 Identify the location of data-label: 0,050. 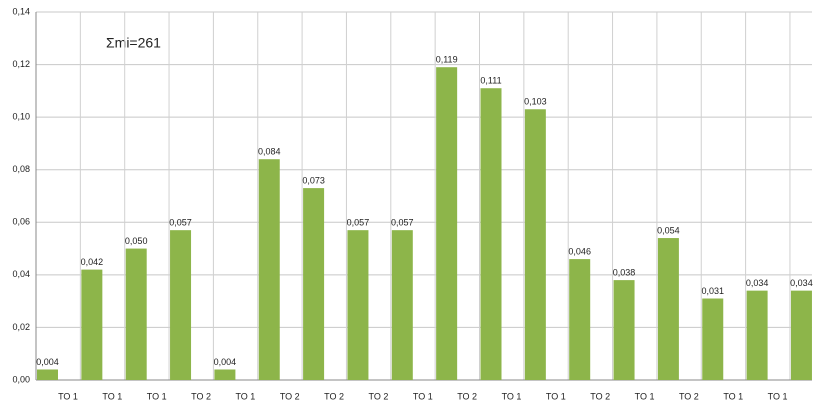
(136, 241).